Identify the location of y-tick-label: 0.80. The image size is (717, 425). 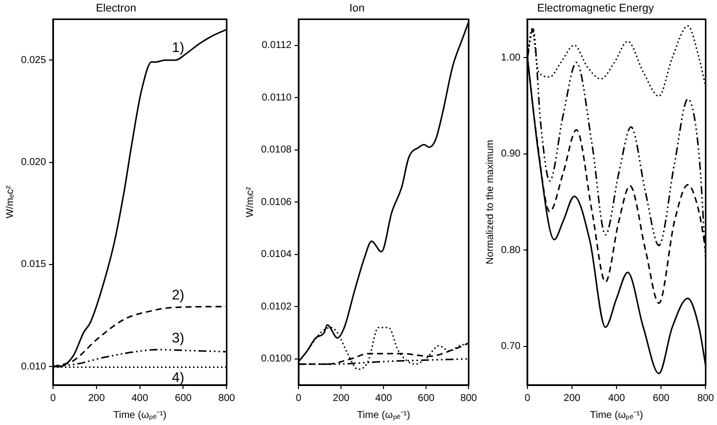
(510, 250).